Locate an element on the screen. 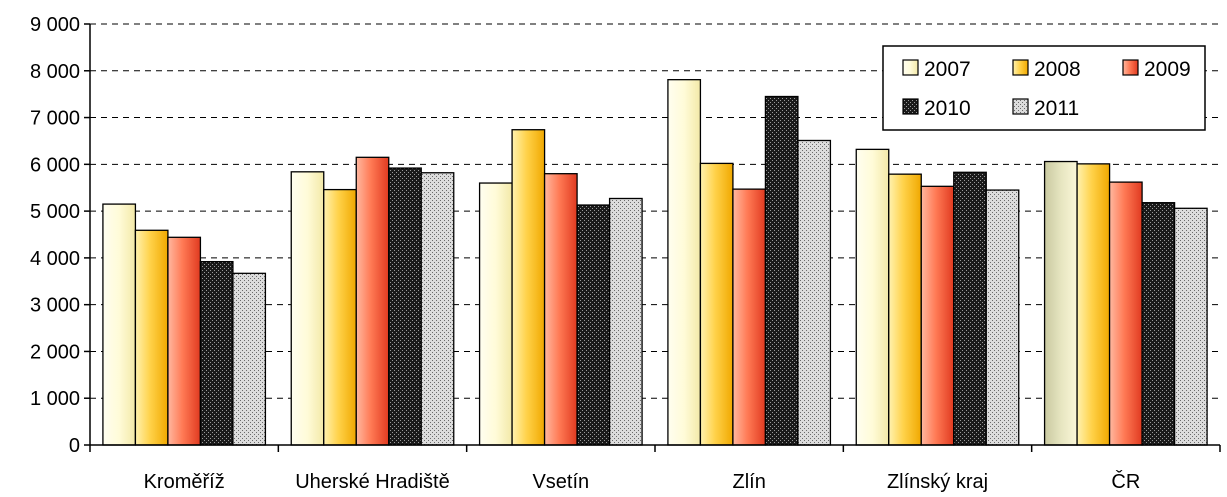  x-category-label-vsetin: Vsetín is located at coordinates (560, 482).